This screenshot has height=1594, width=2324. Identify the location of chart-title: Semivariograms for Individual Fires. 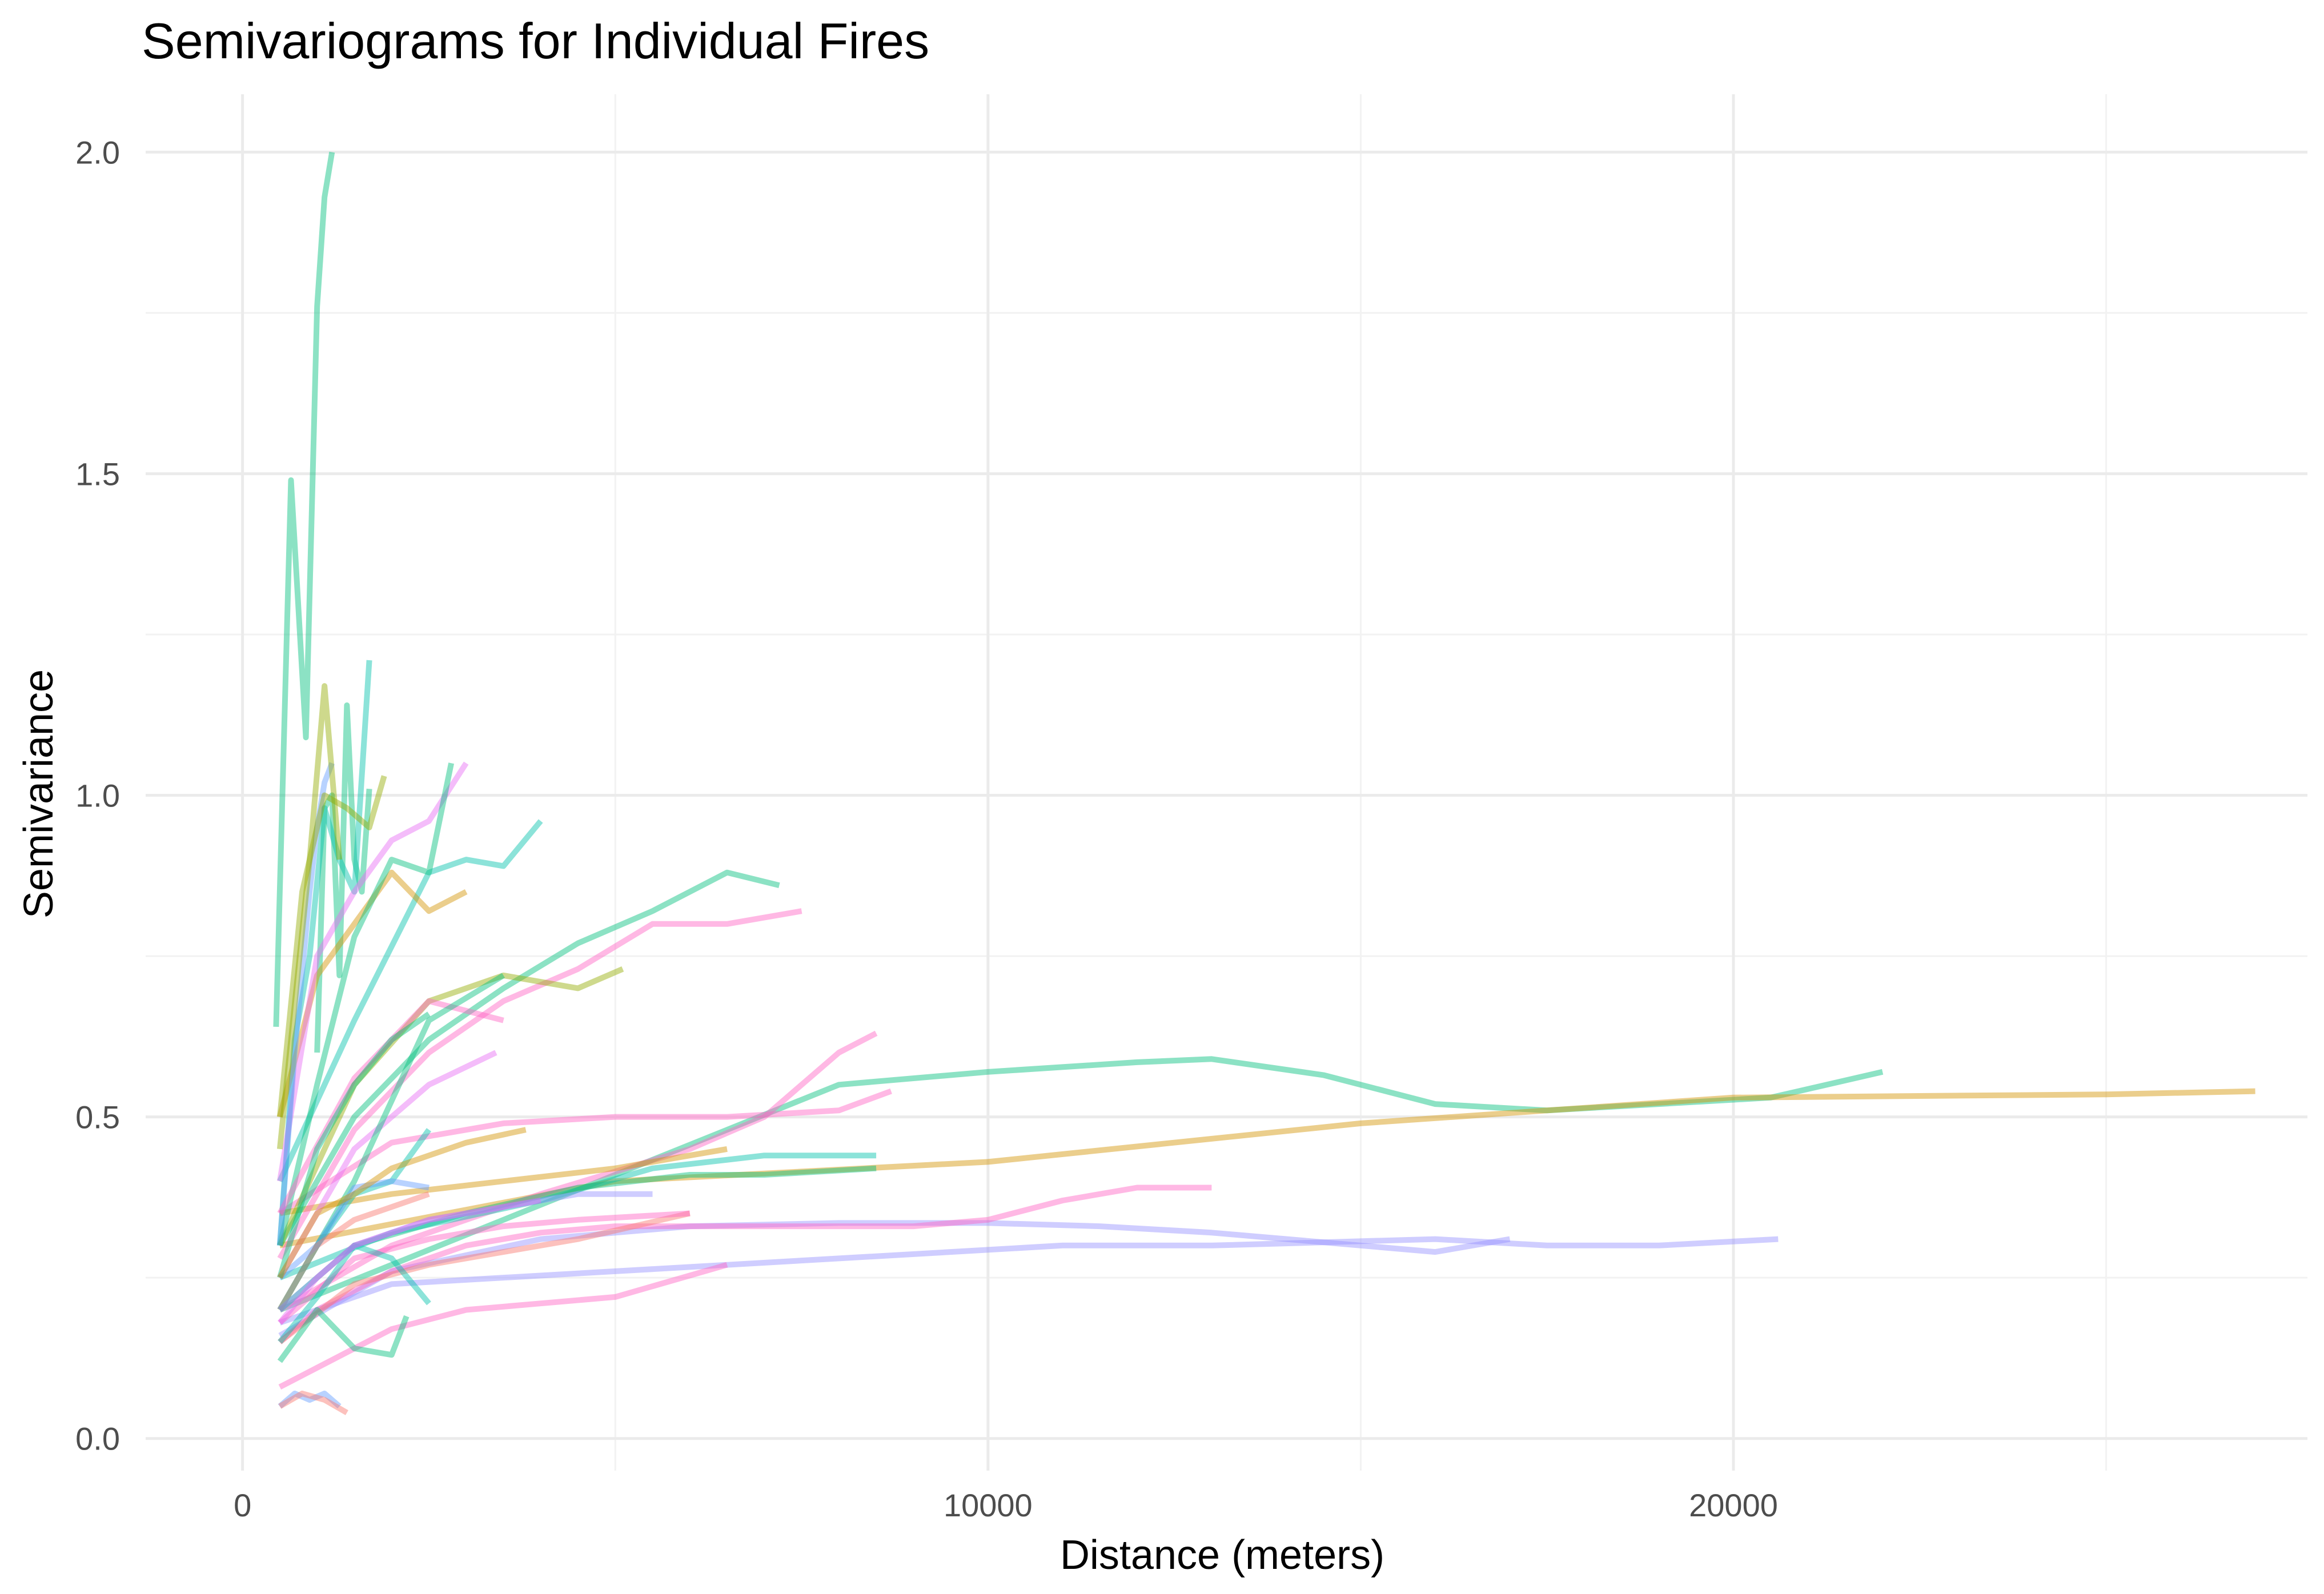
(535, 41).